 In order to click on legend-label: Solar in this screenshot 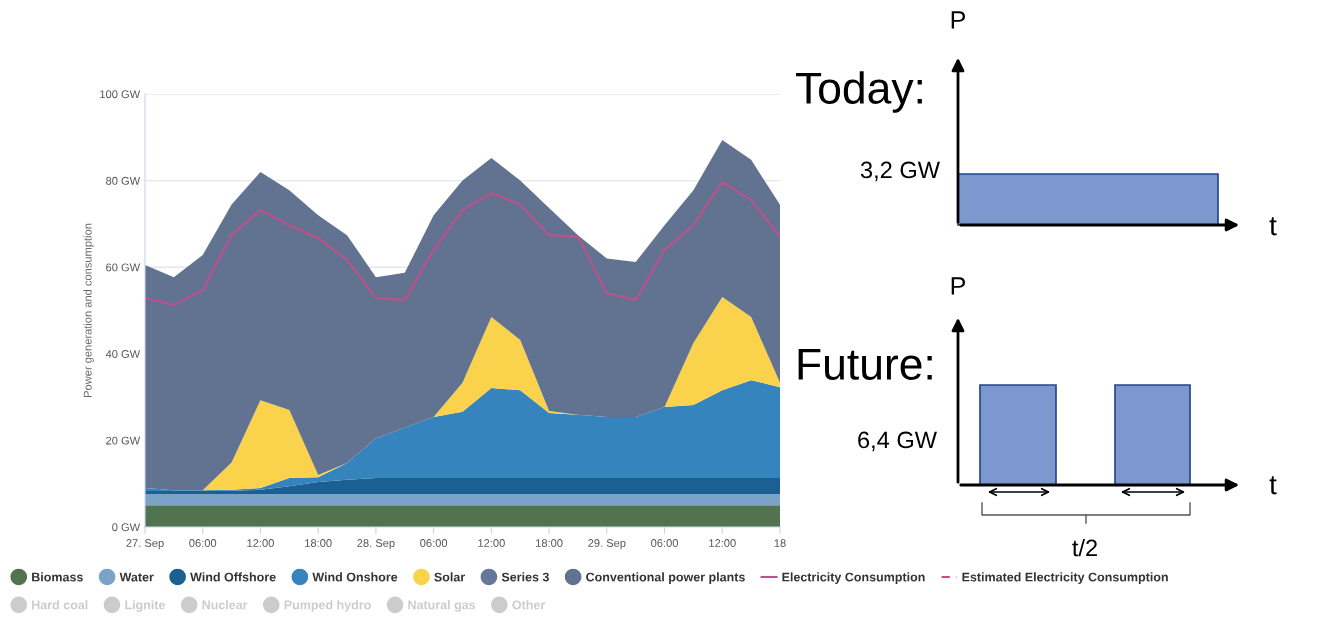, I will do `click(449, 577)`.